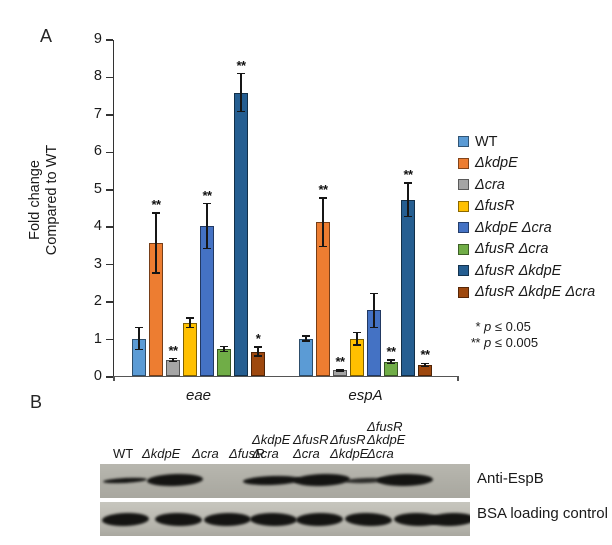 This screenshot has height=545, width=612. Describe the element at coordinates (97, 226) in the screenshot. I see `y-axis-tick-label: 4` at that location.